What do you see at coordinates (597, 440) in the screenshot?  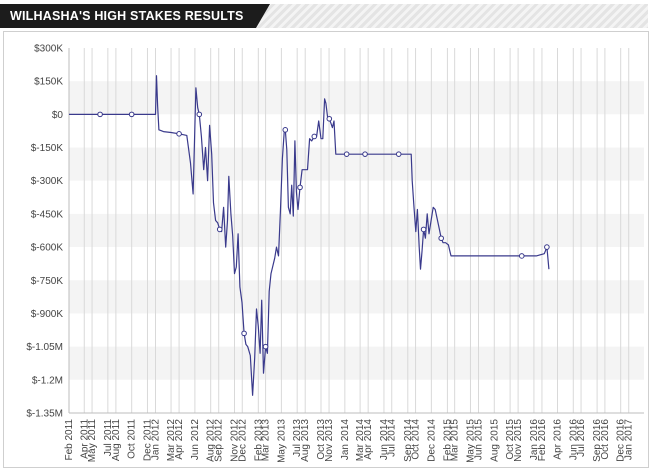 I see `x-tick-label: Sep 2016` at bounding box center [597, 440].